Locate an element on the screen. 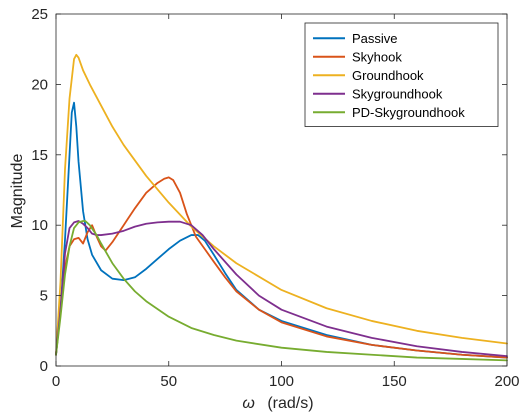 The height and width of the screenshot is (418, 519). x-tick-label: 0 is located at coordinates (56, 381).